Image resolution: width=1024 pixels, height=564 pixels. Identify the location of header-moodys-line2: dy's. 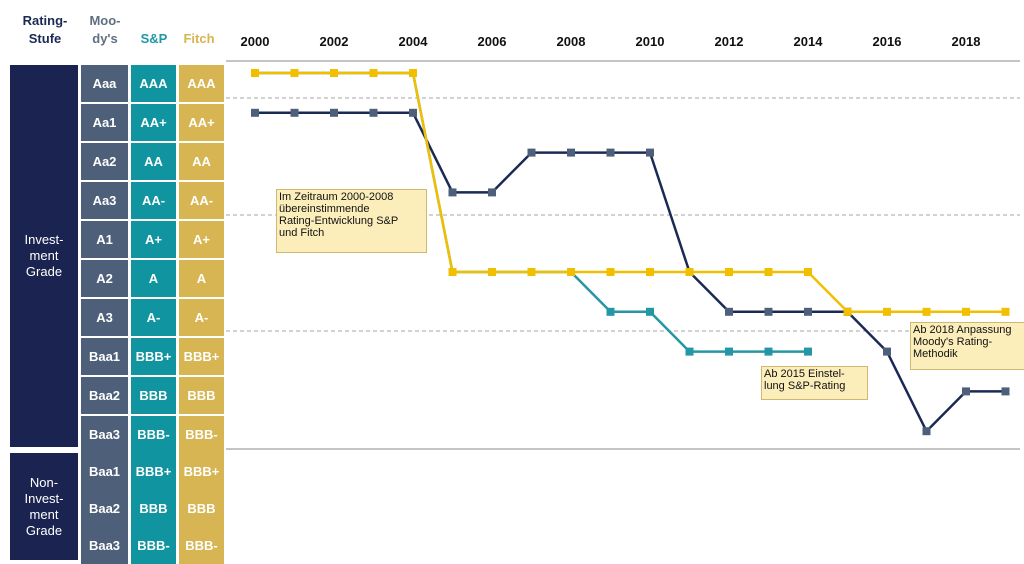
(105, 38).